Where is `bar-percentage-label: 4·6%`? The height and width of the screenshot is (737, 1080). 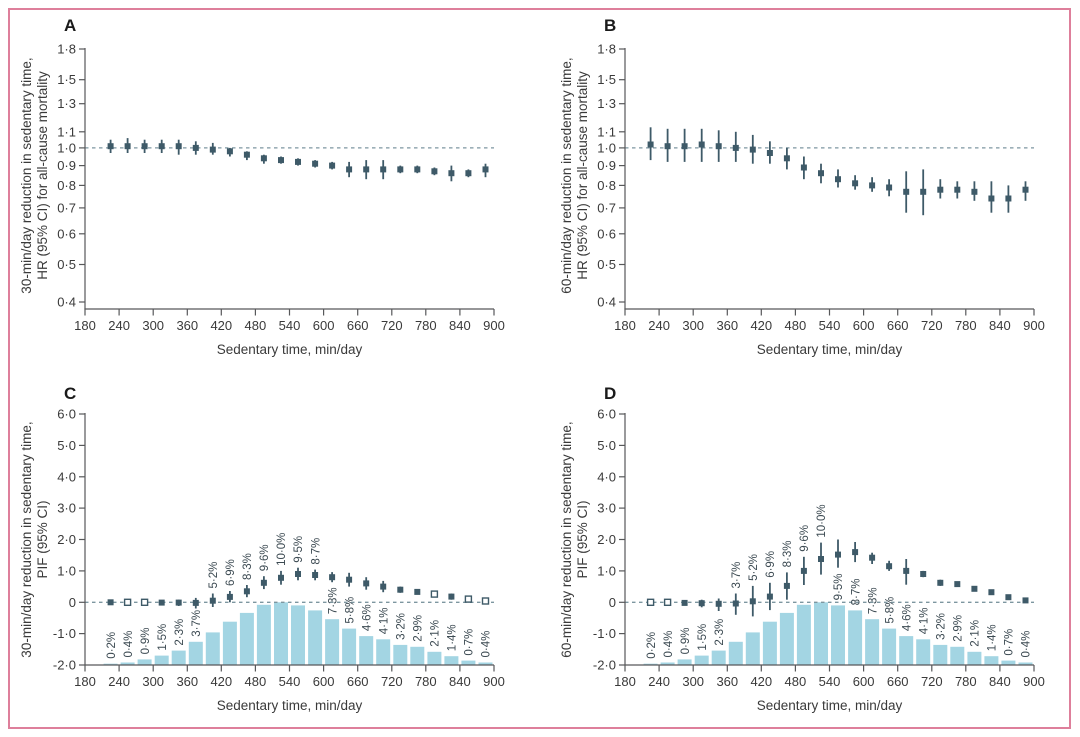 bar-percentage-label: 4·6% is located at coordinates (907, 617).